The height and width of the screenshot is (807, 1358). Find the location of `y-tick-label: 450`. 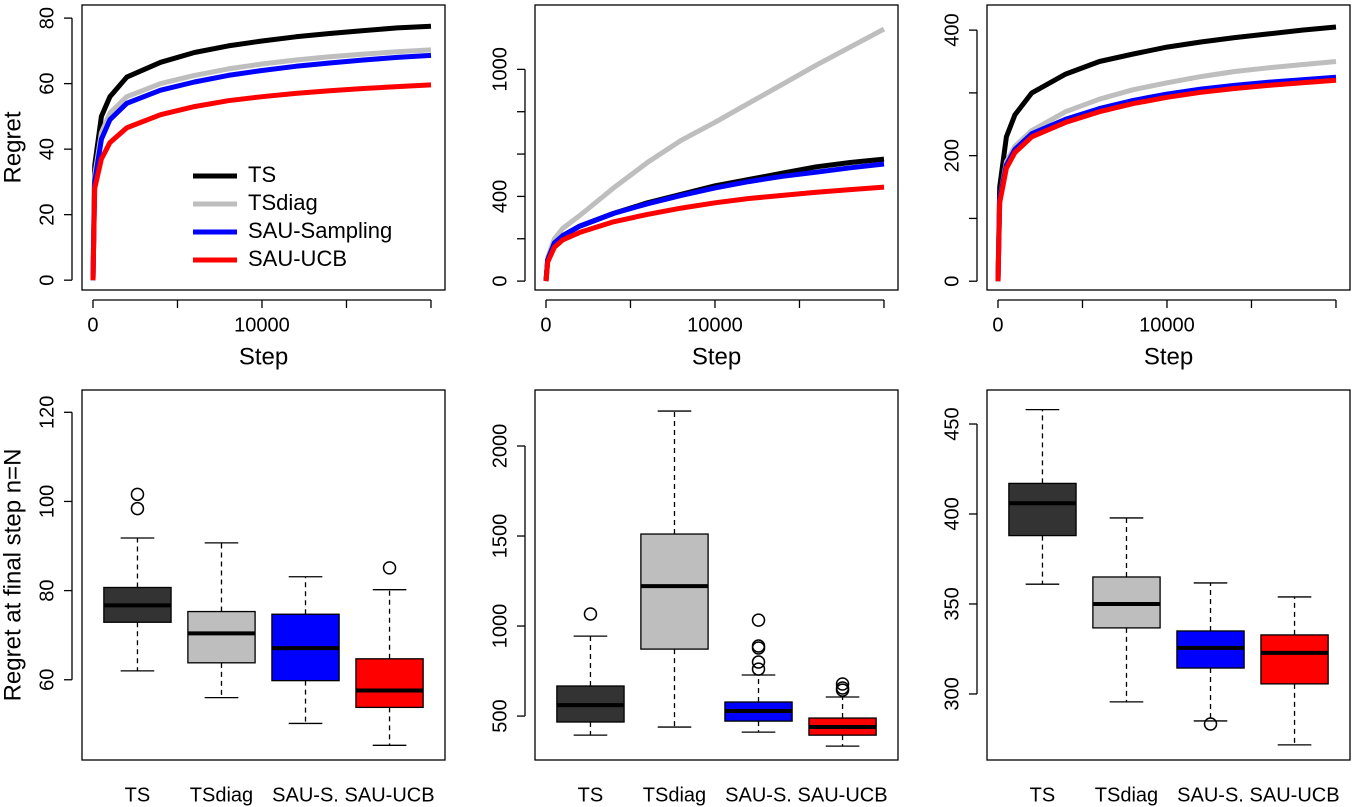

y-tick-label: 450 is located at coordinates (952, 423).